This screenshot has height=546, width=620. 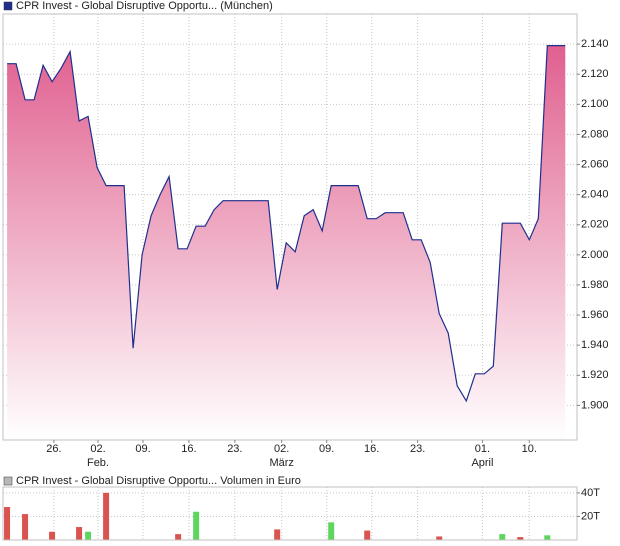 I want to click on plot-frame, so click(x=290, y=513).